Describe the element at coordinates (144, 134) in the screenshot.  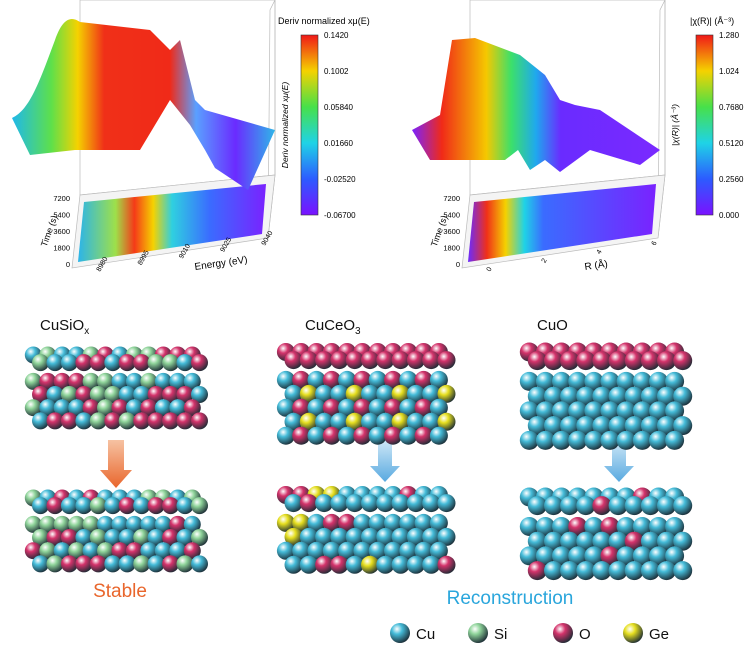
I see `plot-left` at that location.